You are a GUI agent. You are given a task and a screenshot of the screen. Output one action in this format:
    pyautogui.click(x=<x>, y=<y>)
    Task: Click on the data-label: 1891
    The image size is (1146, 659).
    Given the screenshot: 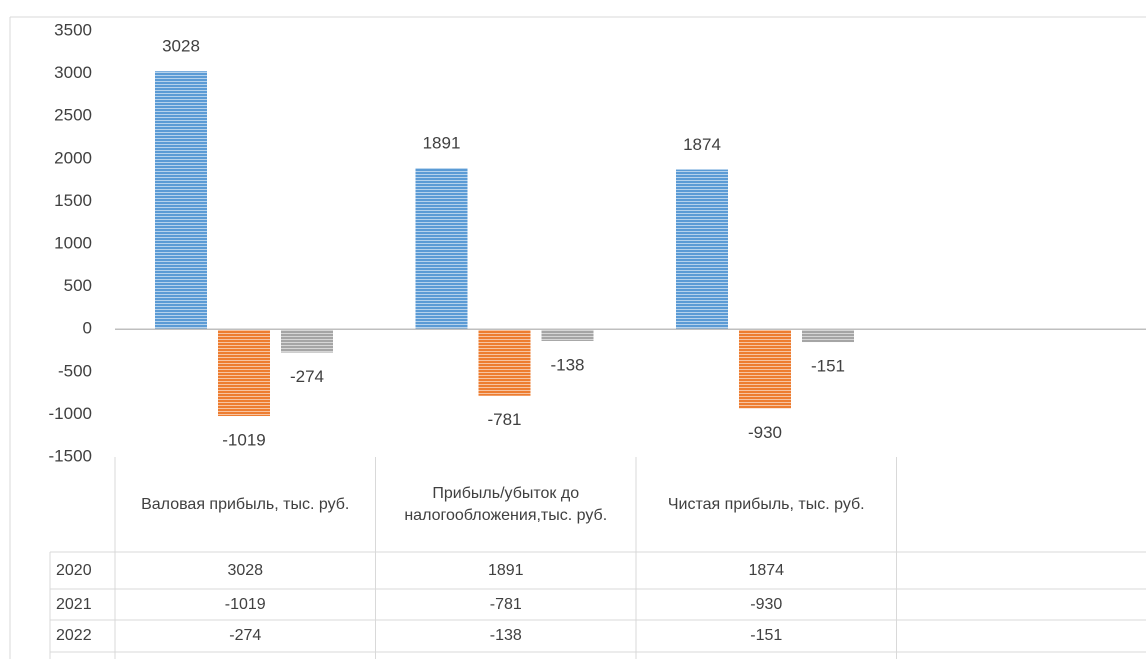 What is the action you would take?
    pyautogui.click(x=442, y=143)
    